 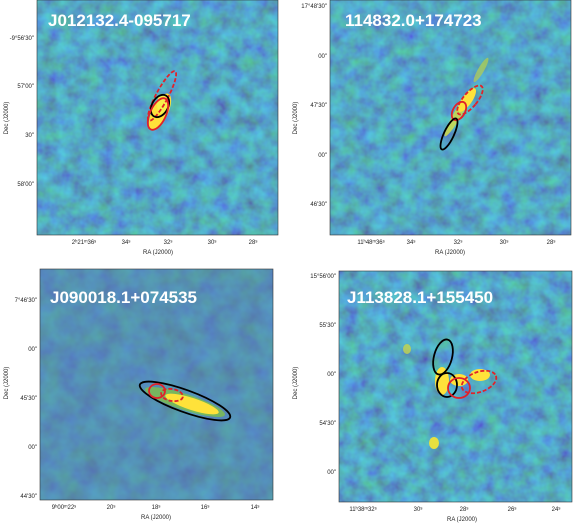 I want to click on xtick: 2ʰ21ᵐ36ˢ, so click(x=84, y=242).